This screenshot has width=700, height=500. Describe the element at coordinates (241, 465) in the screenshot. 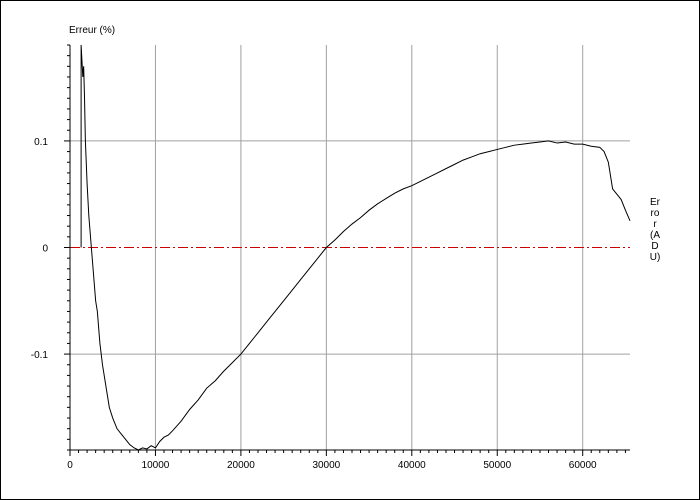

I see `x-tick-label: 20000` at that location.